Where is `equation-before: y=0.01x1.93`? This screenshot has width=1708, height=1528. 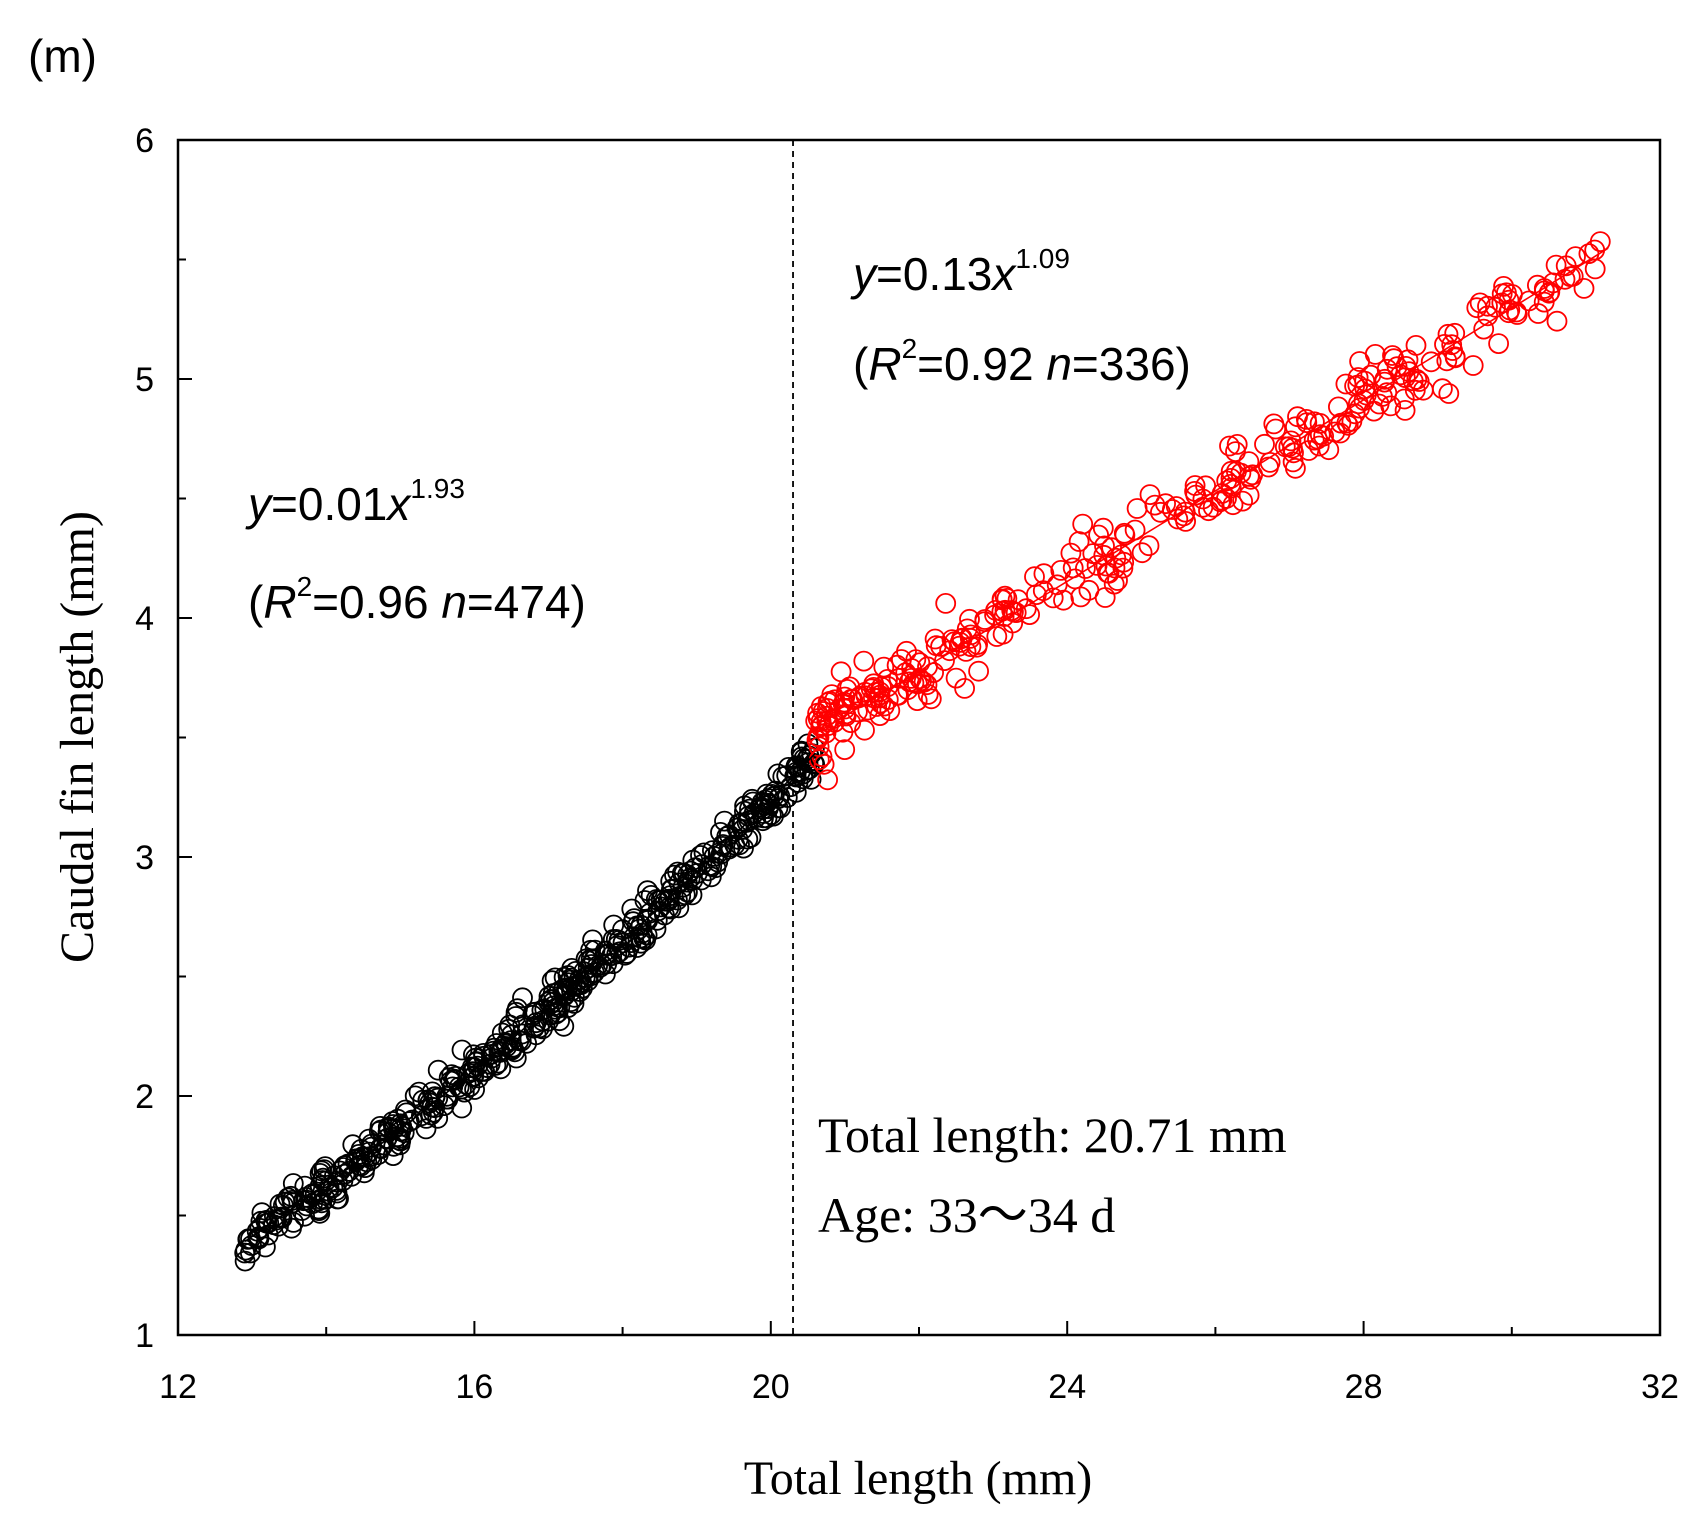 equation-before: y=0.01x1.93 is located at coordinates (355, 501).